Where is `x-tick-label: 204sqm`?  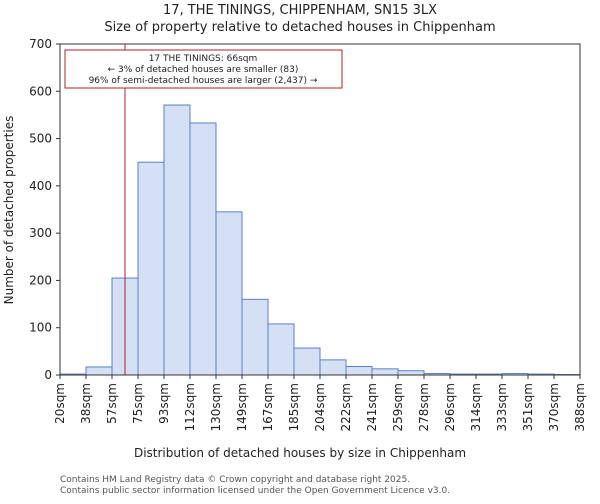 x-tick-label: 204sqm is located at coordinates (320, 407).